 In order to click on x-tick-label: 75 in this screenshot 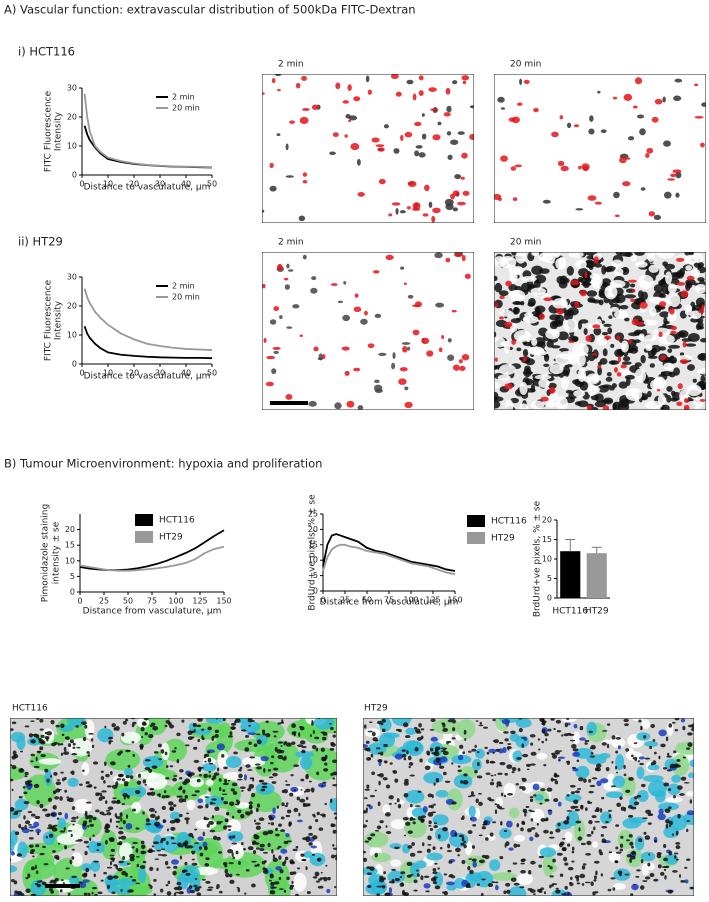, I will do `click(152, 601)`.